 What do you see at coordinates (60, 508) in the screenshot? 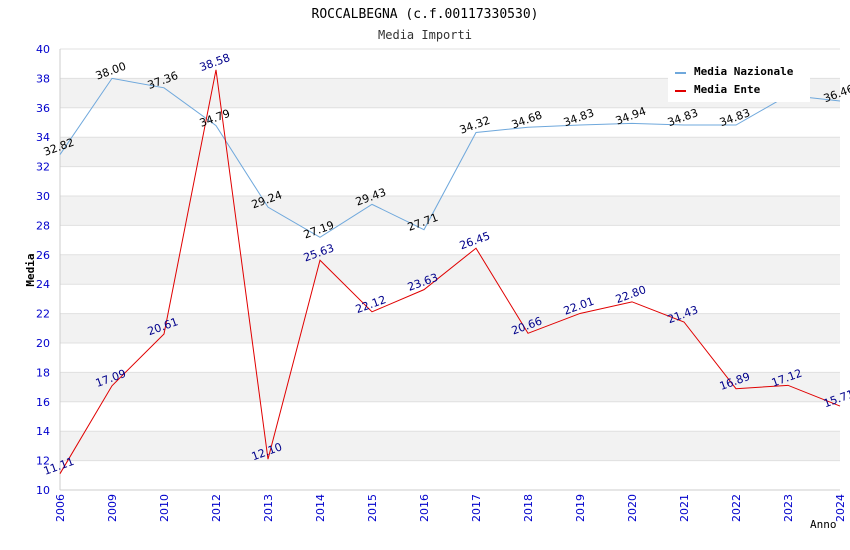
I see `x-tick-2006: 2006` at bounding box center [60, 508].